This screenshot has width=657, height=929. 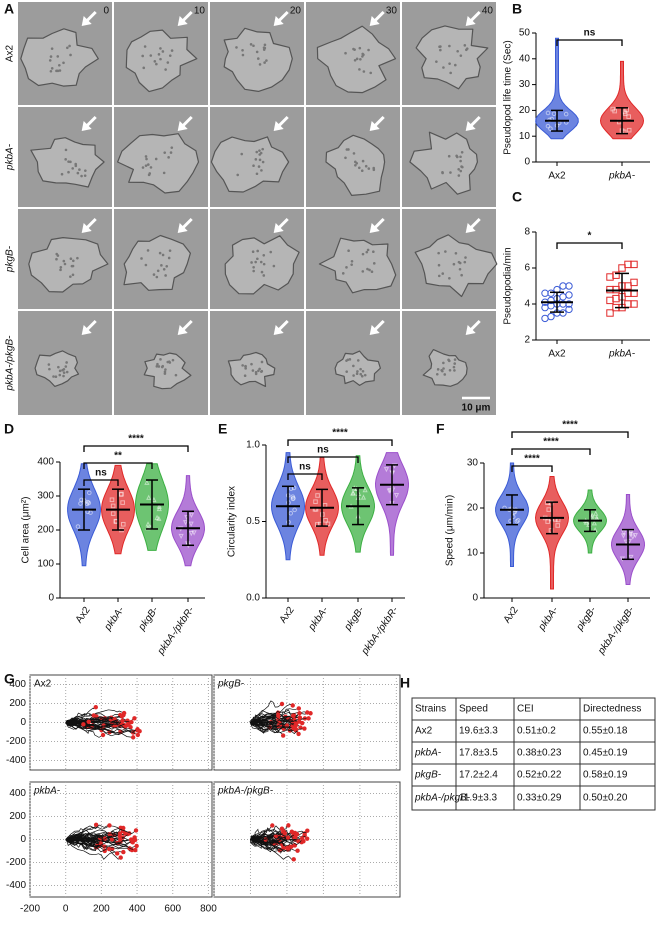 I want to click on table-cell: 0.51±0.2, so click(x=536, y=731).